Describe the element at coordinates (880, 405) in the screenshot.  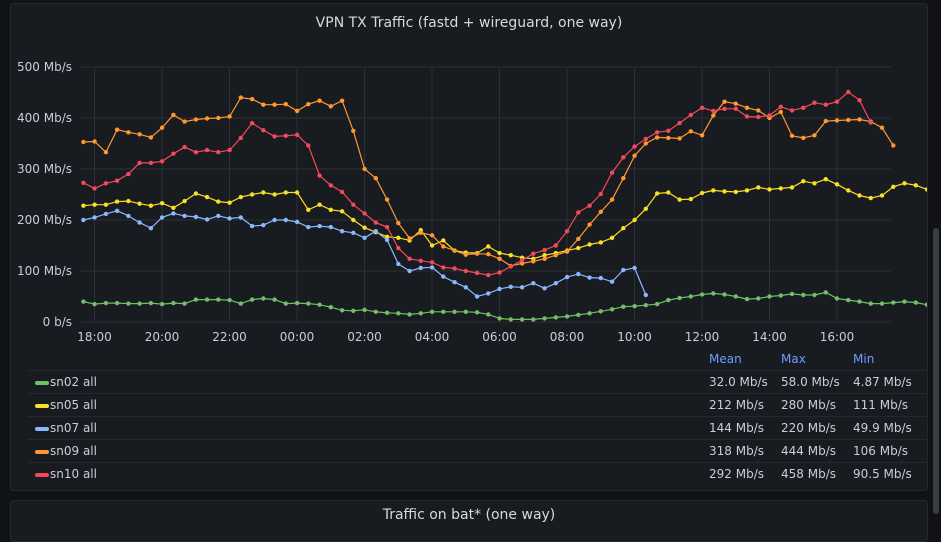
I see `legend-min-value: 111 Mb/s` at that location.